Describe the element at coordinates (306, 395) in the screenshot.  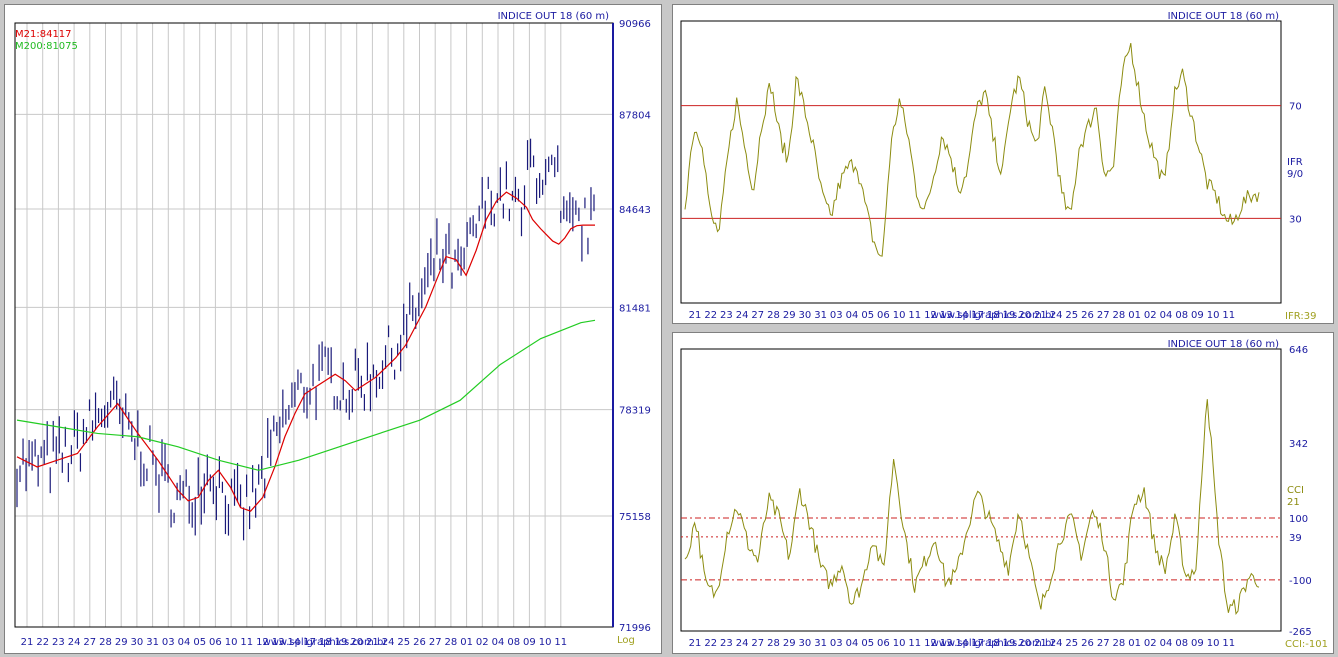
I see `m200-line` at that location.